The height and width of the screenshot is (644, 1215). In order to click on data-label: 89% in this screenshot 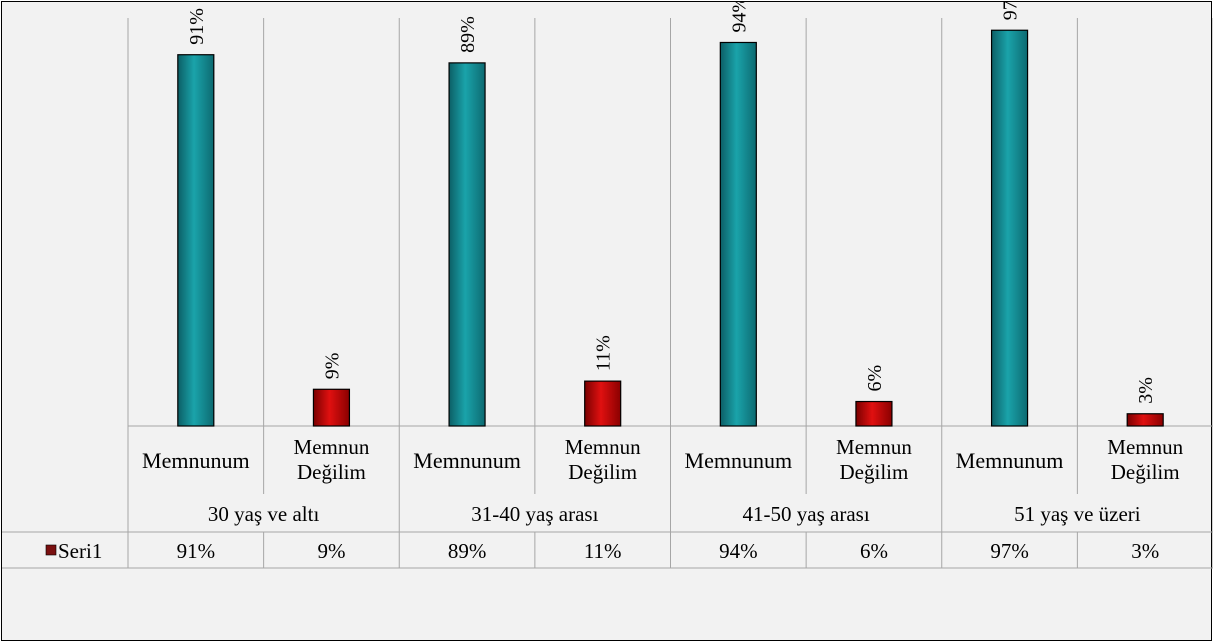, I will do `click(468, 34)`.